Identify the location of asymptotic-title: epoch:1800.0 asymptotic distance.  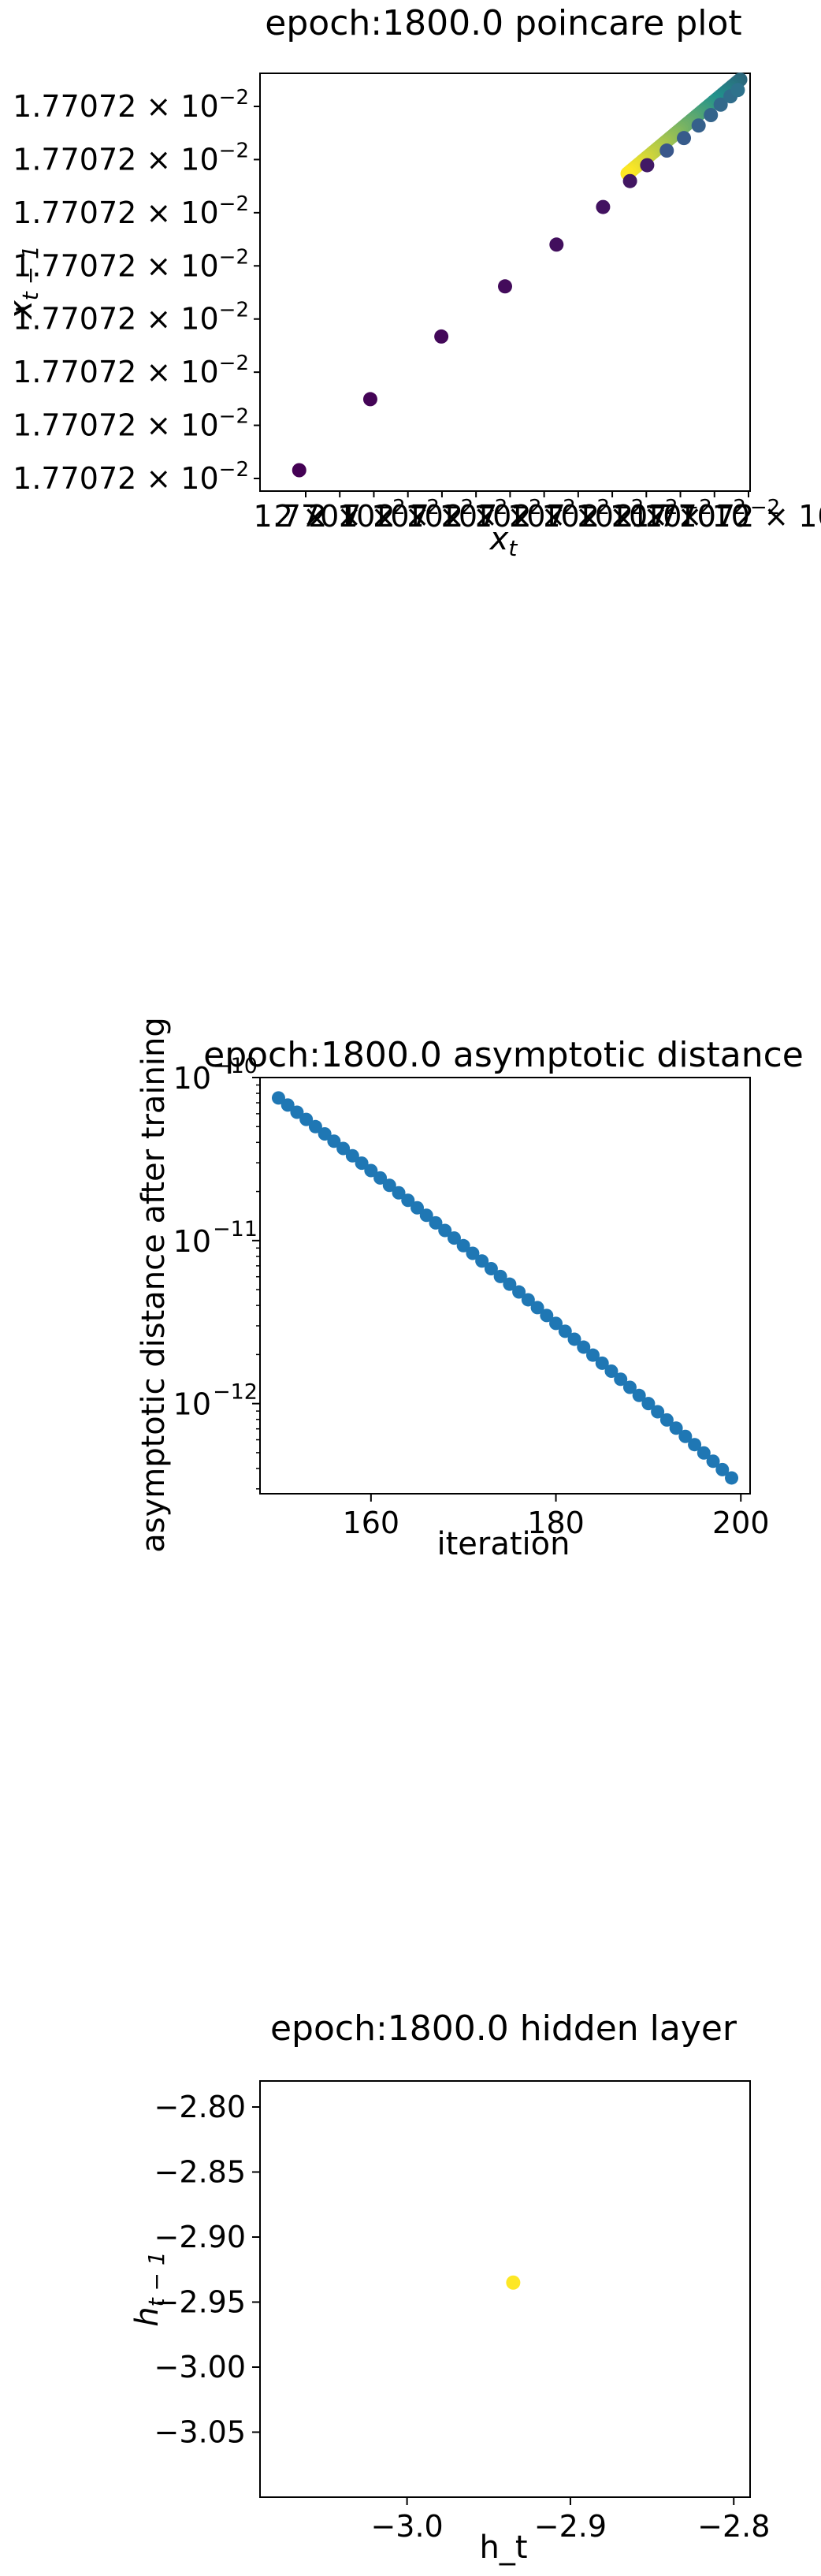
(504, 1055).